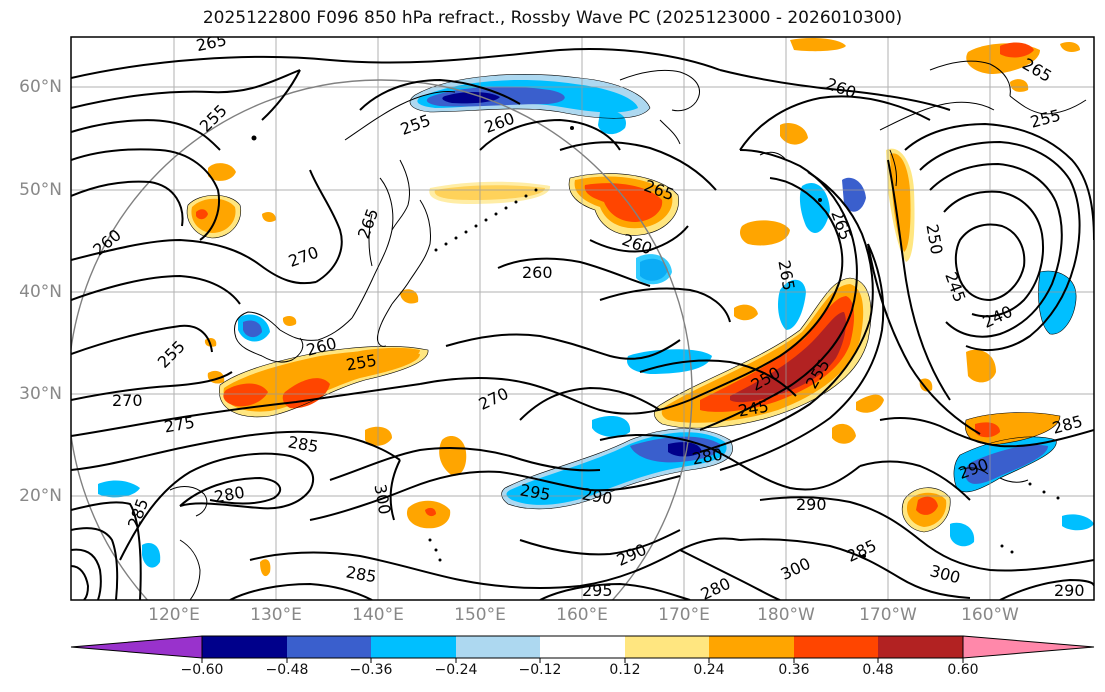 Image resolution: width=1105 pixels, height=692 pixels. Describe the element at coordinates (213, 215) in the screenshot. I see `shade-orange-w1` at that location.